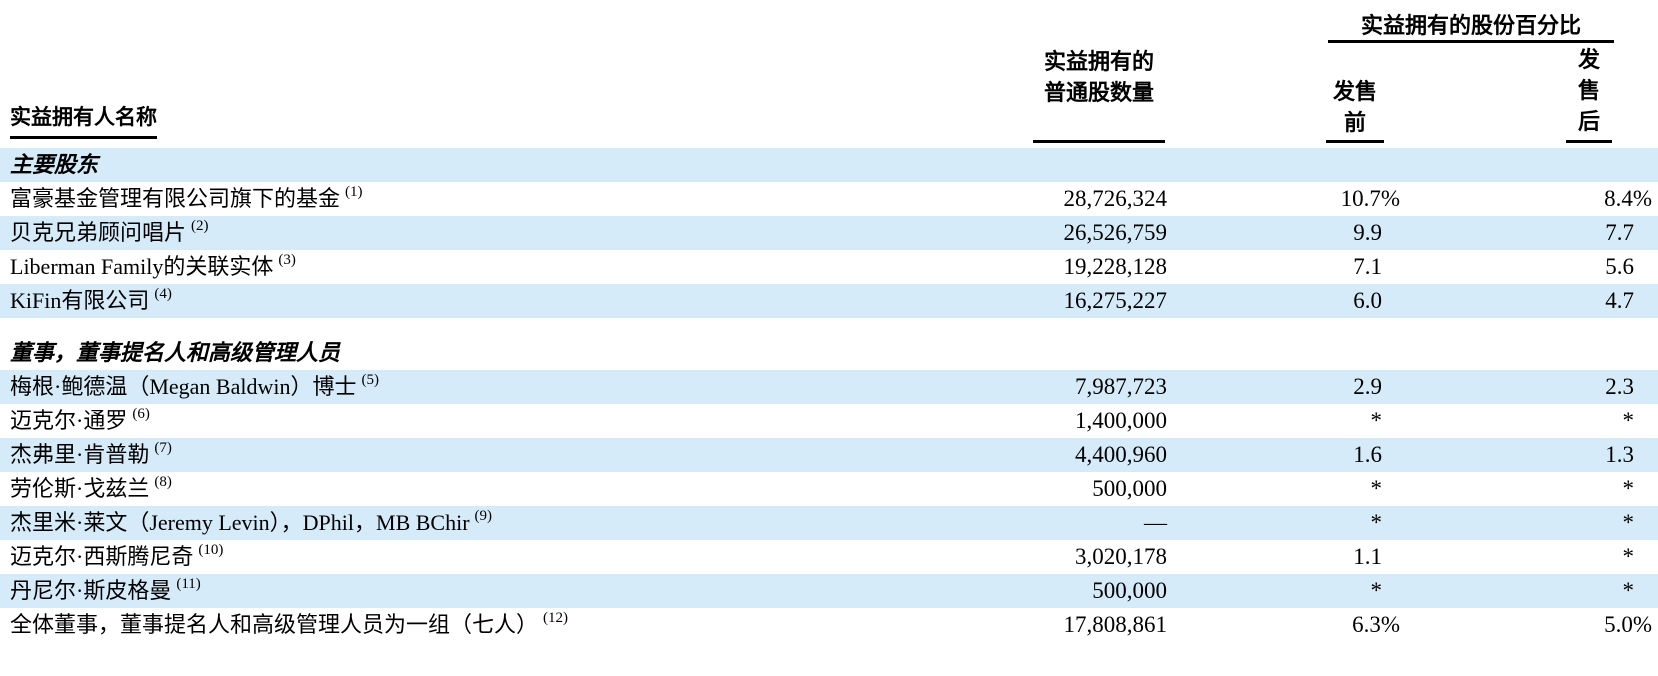 Image resolution: width=1658 pixels, height=676 pixels. What do you see at coordinates (1115, 300) in the screenshot?
I see `shares-value: 16,275,227` at bounding box center [1115, 300].